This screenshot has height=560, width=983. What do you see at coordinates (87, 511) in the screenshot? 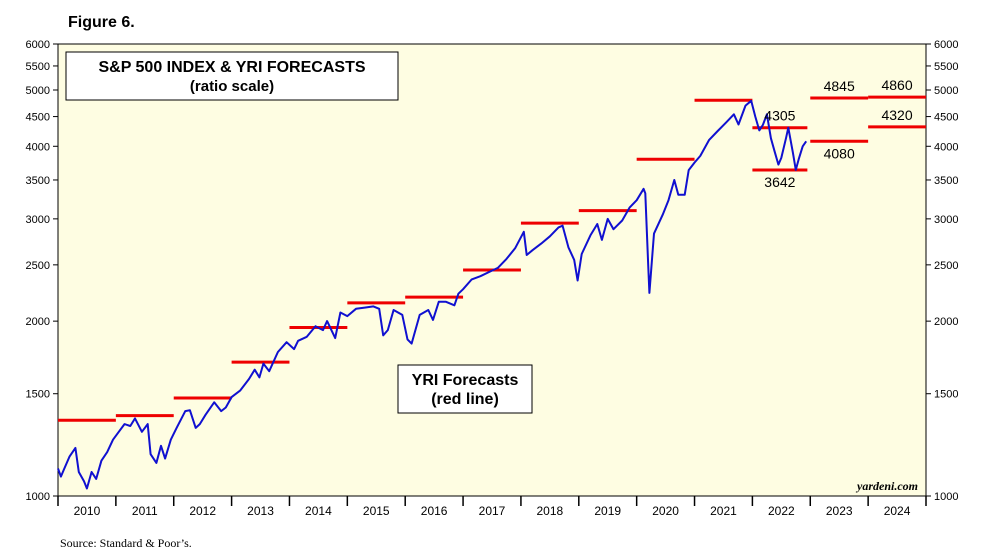
I see `x-tick-label-2010: 2010` at bounding box center [87, 511].